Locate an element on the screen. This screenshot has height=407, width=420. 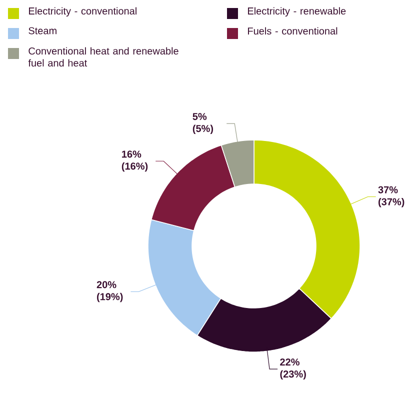
legend-label: Fuels - conventional is located at coordinates (293, 31).